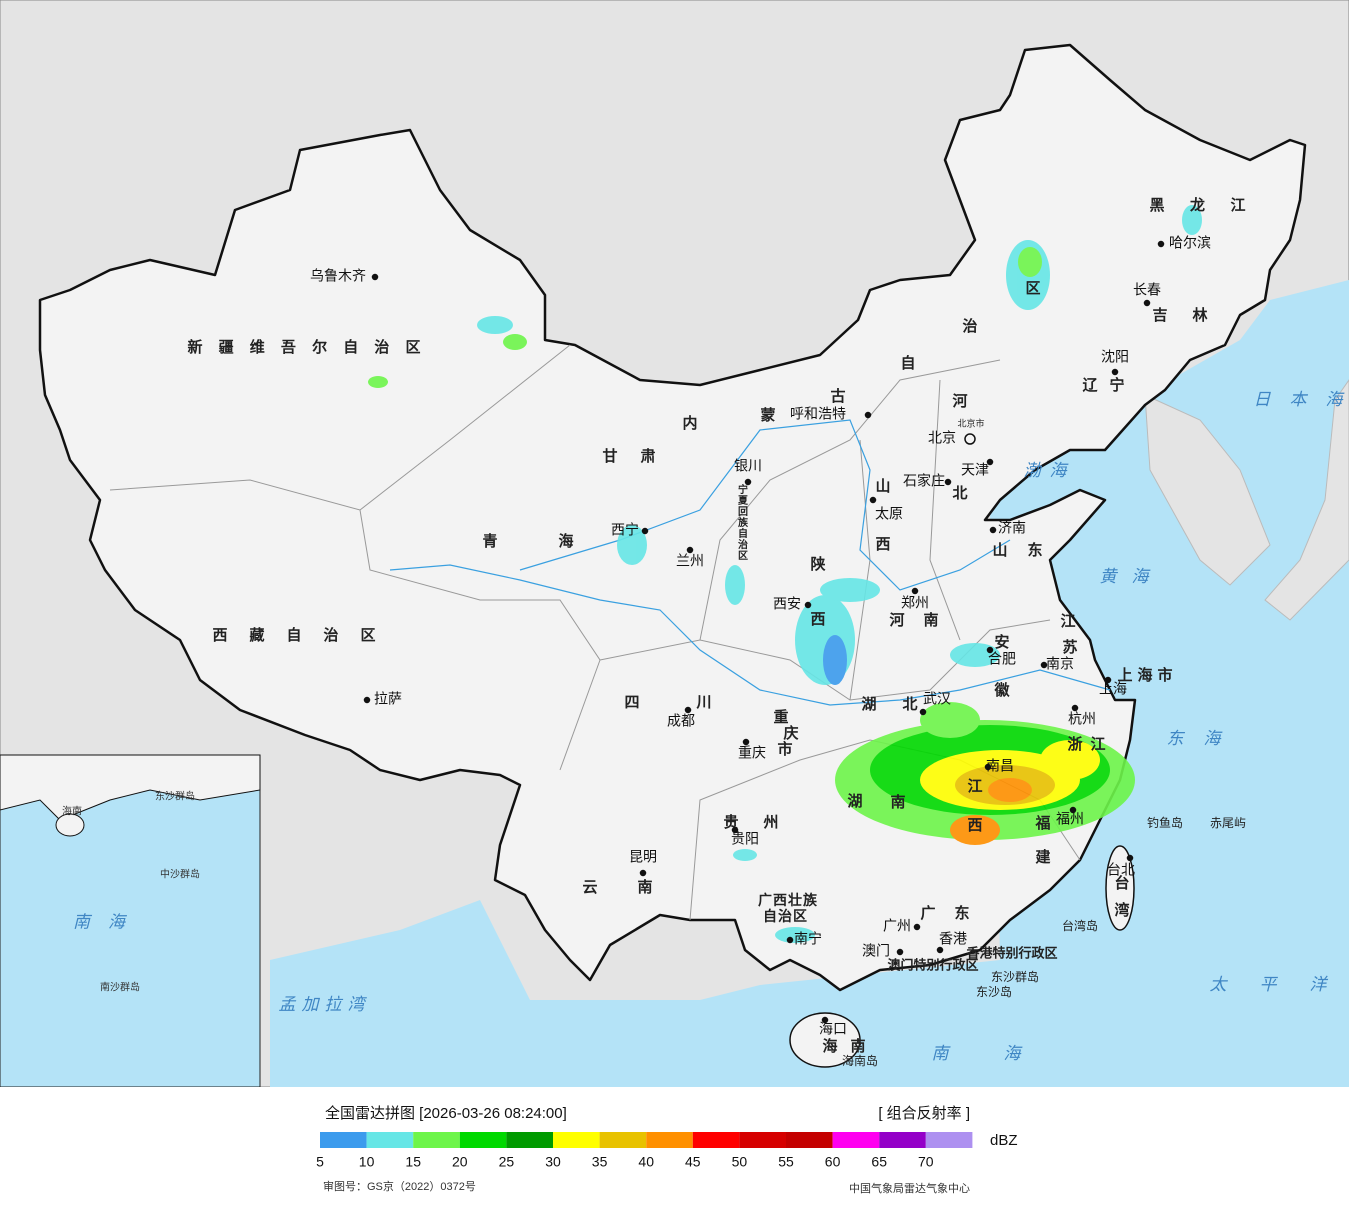 The height and width of the screenshot is (1208, 1349). What do you see at coordinates (399, 1186) in the screenshot?
I see `approval-number: 审图号：GS京（2022）0372号` at bounding box center [399, 1186].